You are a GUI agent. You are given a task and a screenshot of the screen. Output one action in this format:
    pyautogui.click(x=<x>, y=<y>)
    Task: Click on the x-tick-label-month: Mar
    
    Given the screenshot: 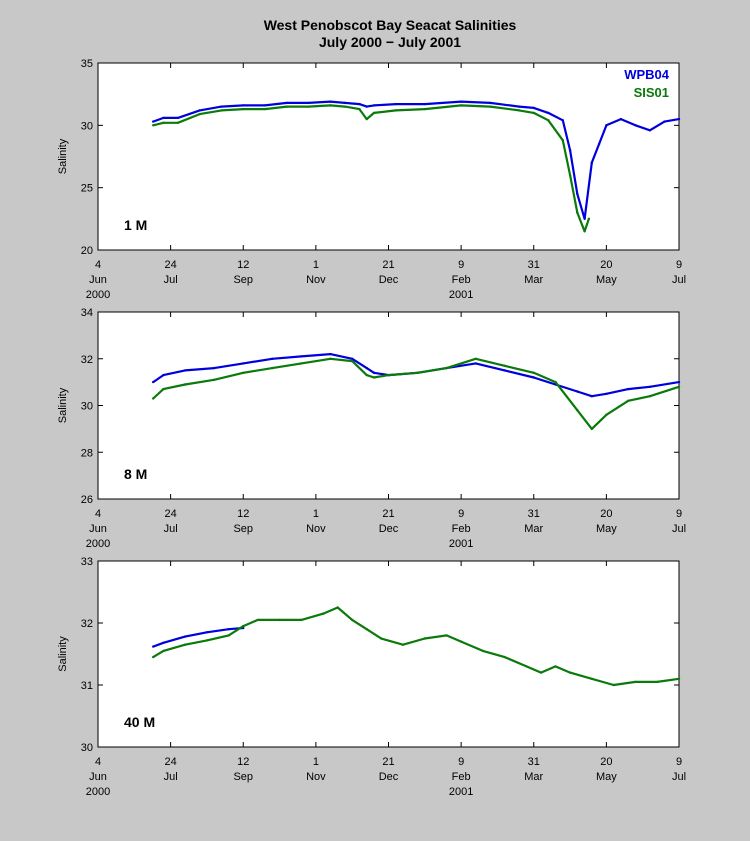 What is the action you would take?
    pyautogui.click(x=533, y=529)
    